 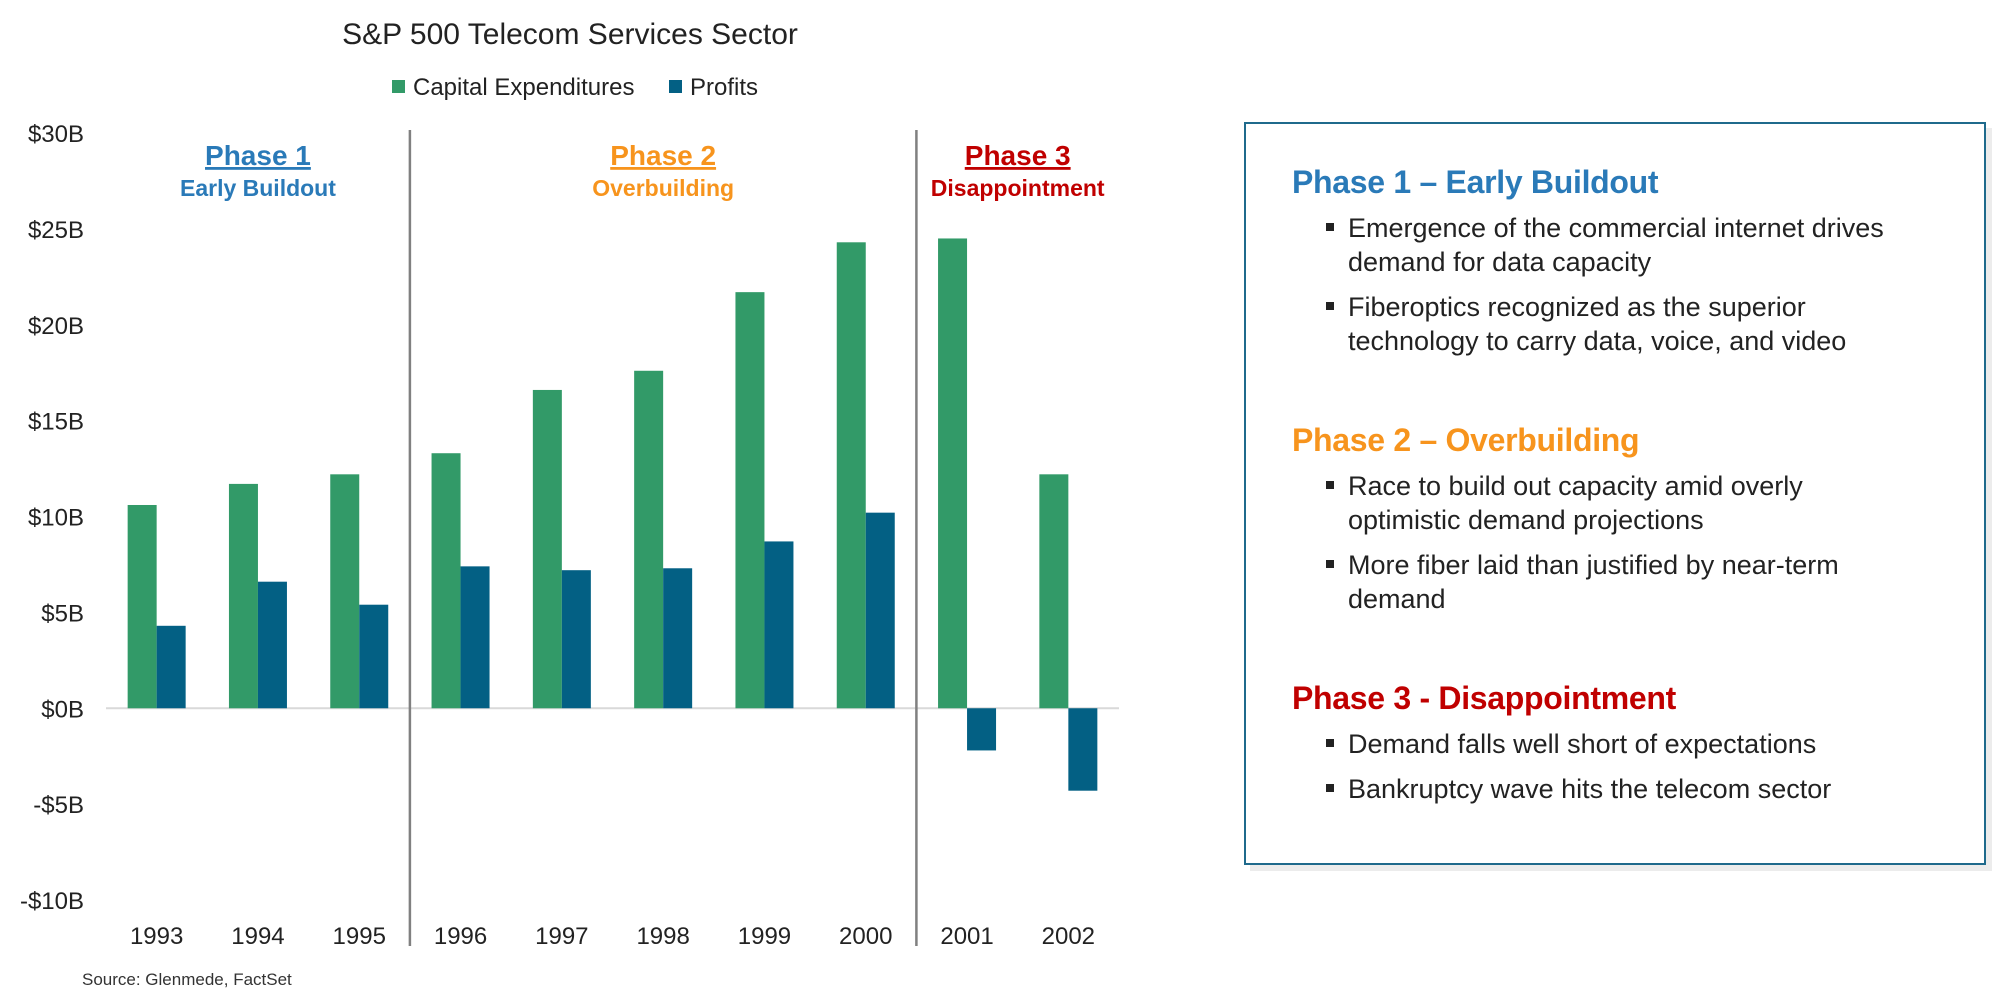 What do you see at coordinates (56, 518) in the screenshot?
I see `y-tick-label: $10B` at bounding box center [56, 518].